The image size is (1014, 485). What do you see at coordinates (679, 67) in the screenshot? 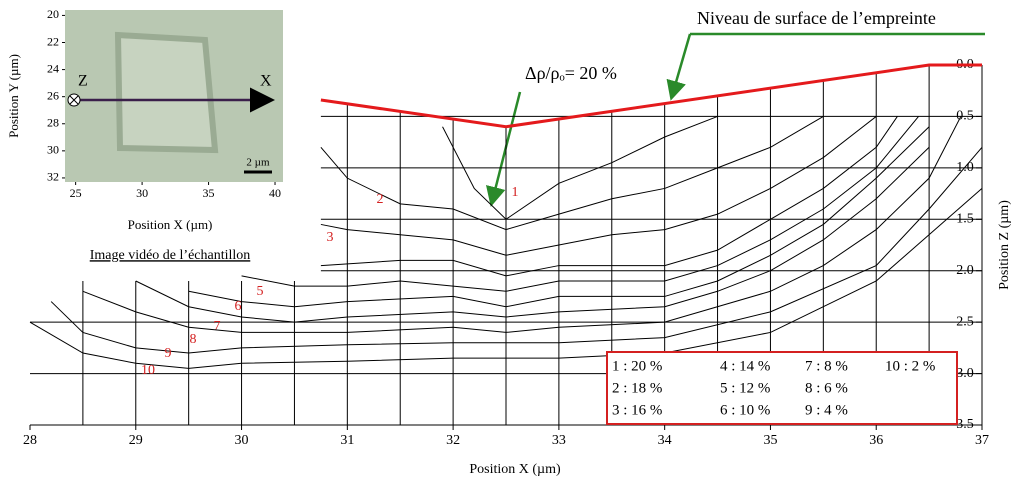
I see `annotation-arrow` at bounding box center [679, 67].